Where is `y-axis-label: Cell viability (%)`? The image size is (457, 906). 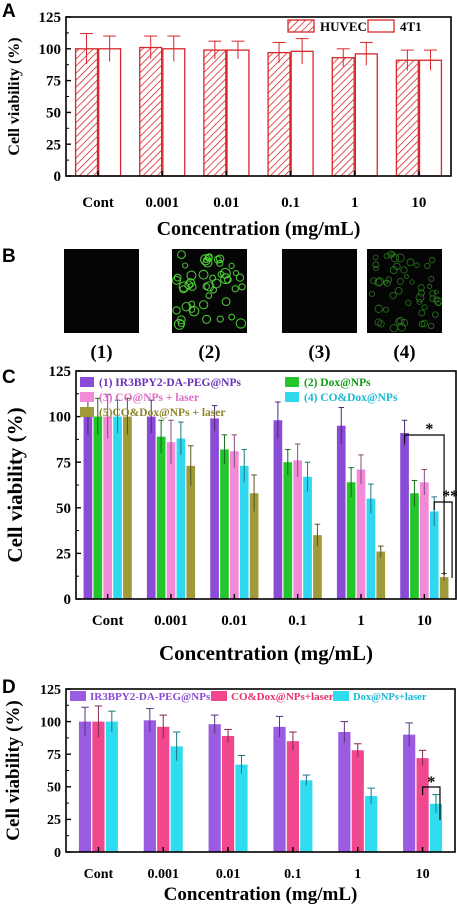 y-axis-label: Cell viability (%) is located at coordinates (14, 96).